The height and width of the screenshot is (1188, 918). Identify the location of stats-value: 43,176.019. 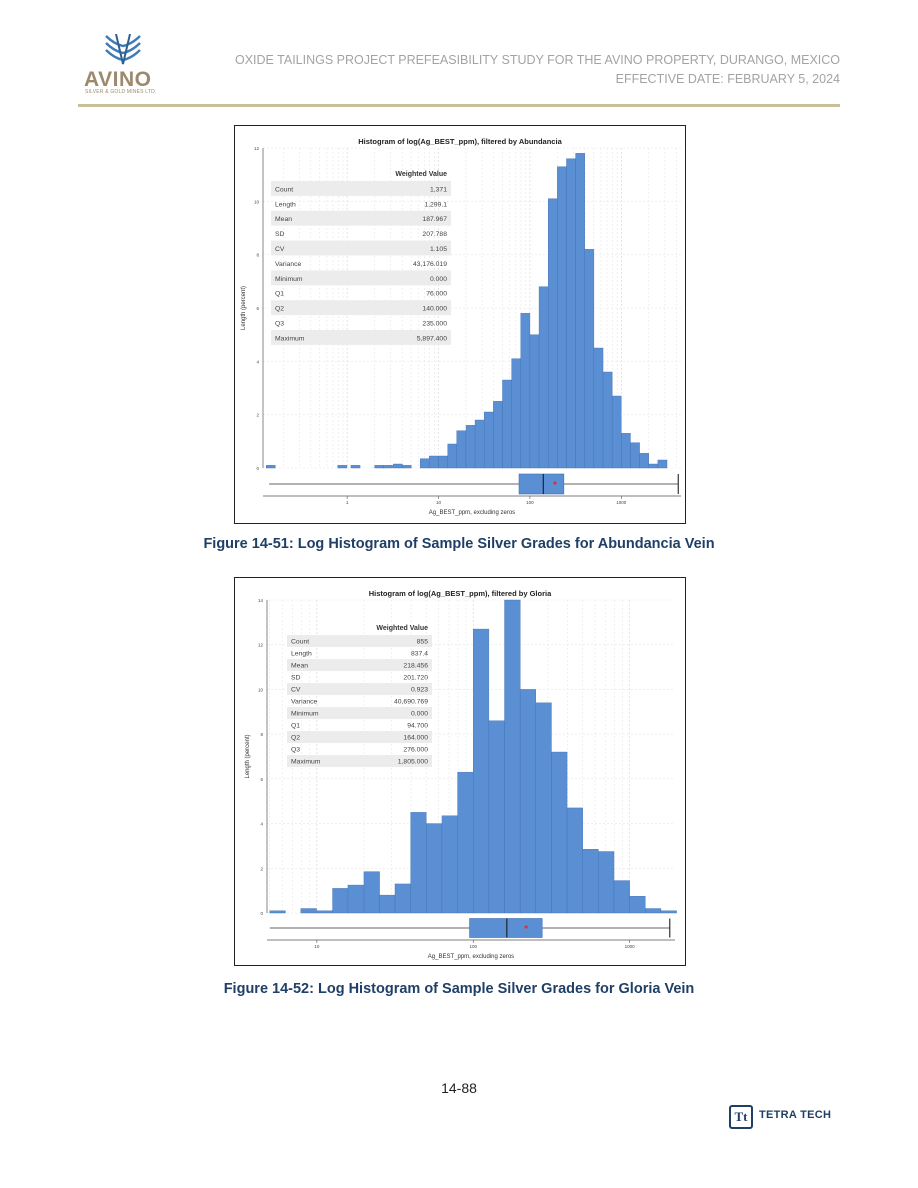
(430, 264).